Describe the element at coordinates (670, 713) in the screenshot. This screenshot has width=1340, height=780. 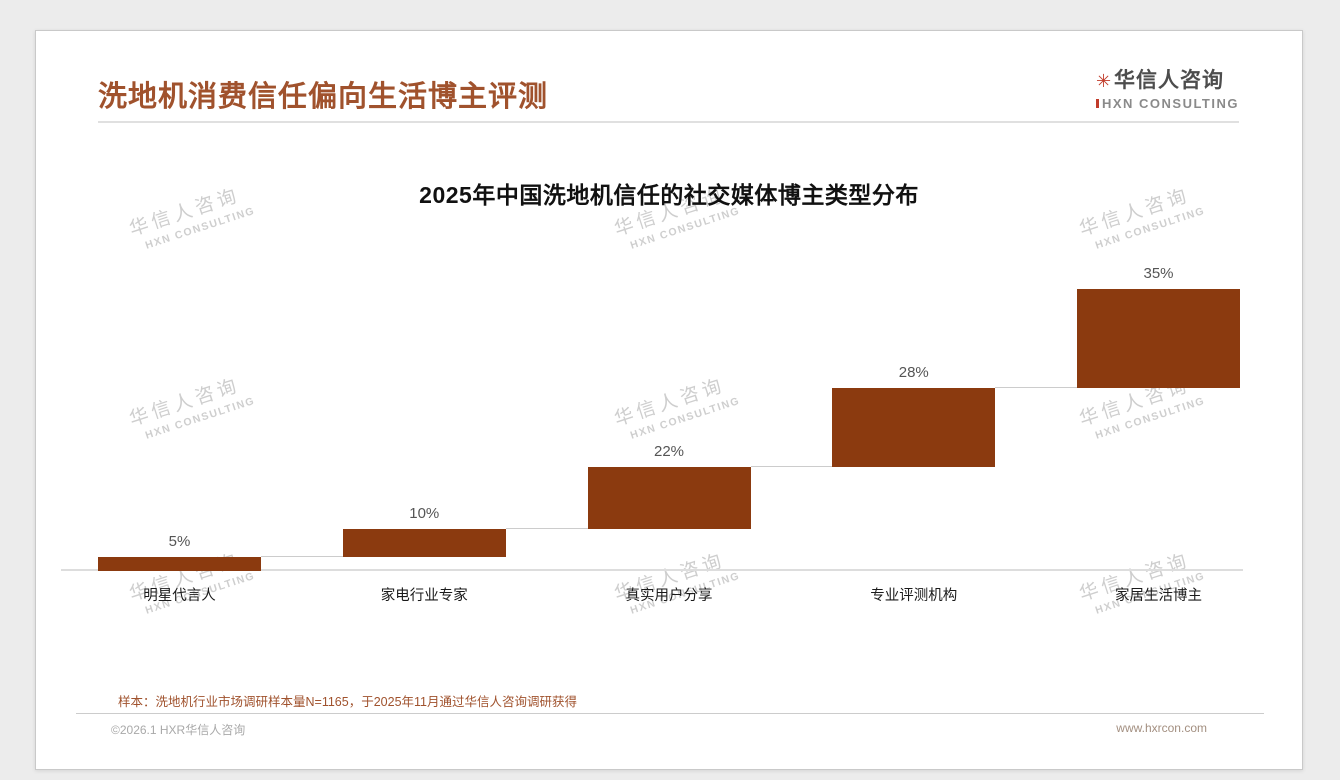
I see `footer-divider` at that location.